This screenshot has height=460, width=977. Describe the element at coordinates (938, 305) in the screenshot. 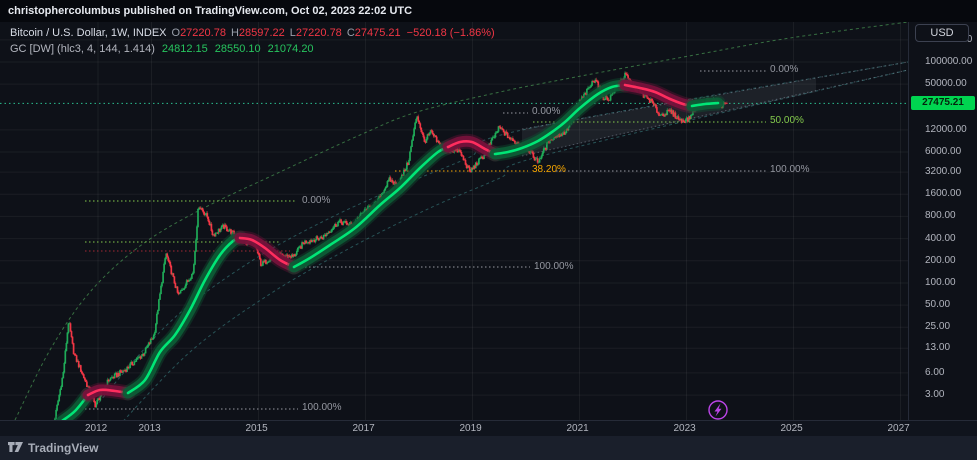

I see `price-axis-label: 50.00` at that location.